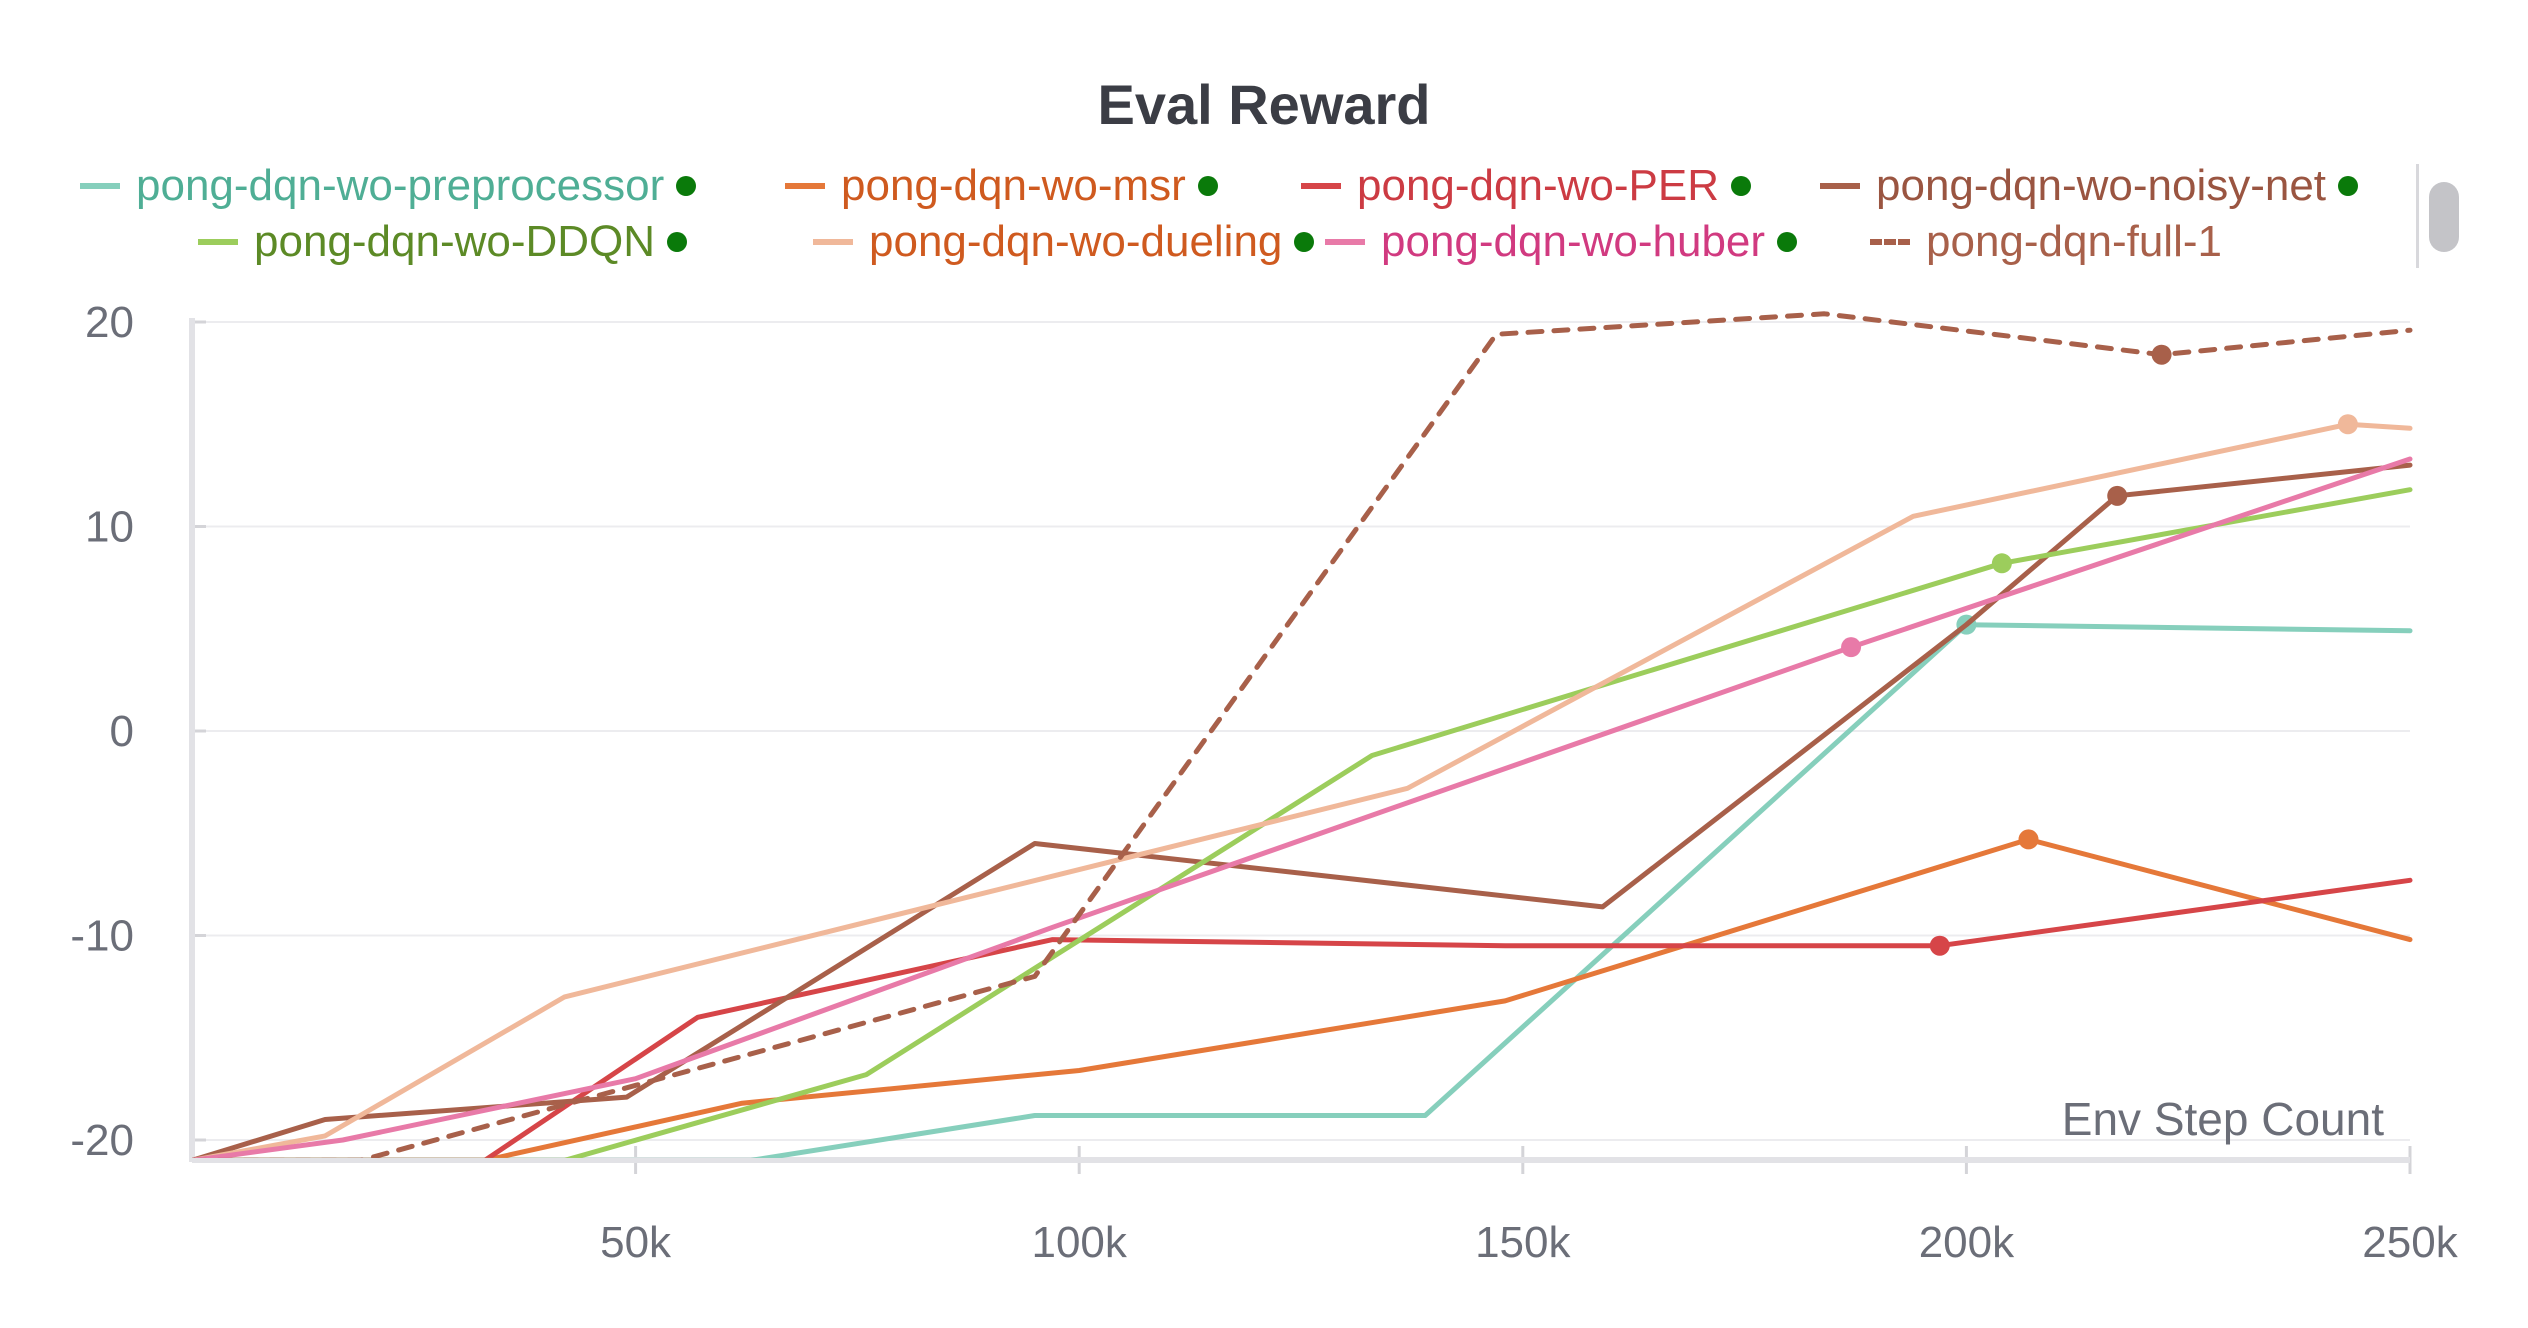 This screenshot has width=2528, height=1328. I want to click on legend-item: pong-dqn-wo-huber, so click(1561, 242).